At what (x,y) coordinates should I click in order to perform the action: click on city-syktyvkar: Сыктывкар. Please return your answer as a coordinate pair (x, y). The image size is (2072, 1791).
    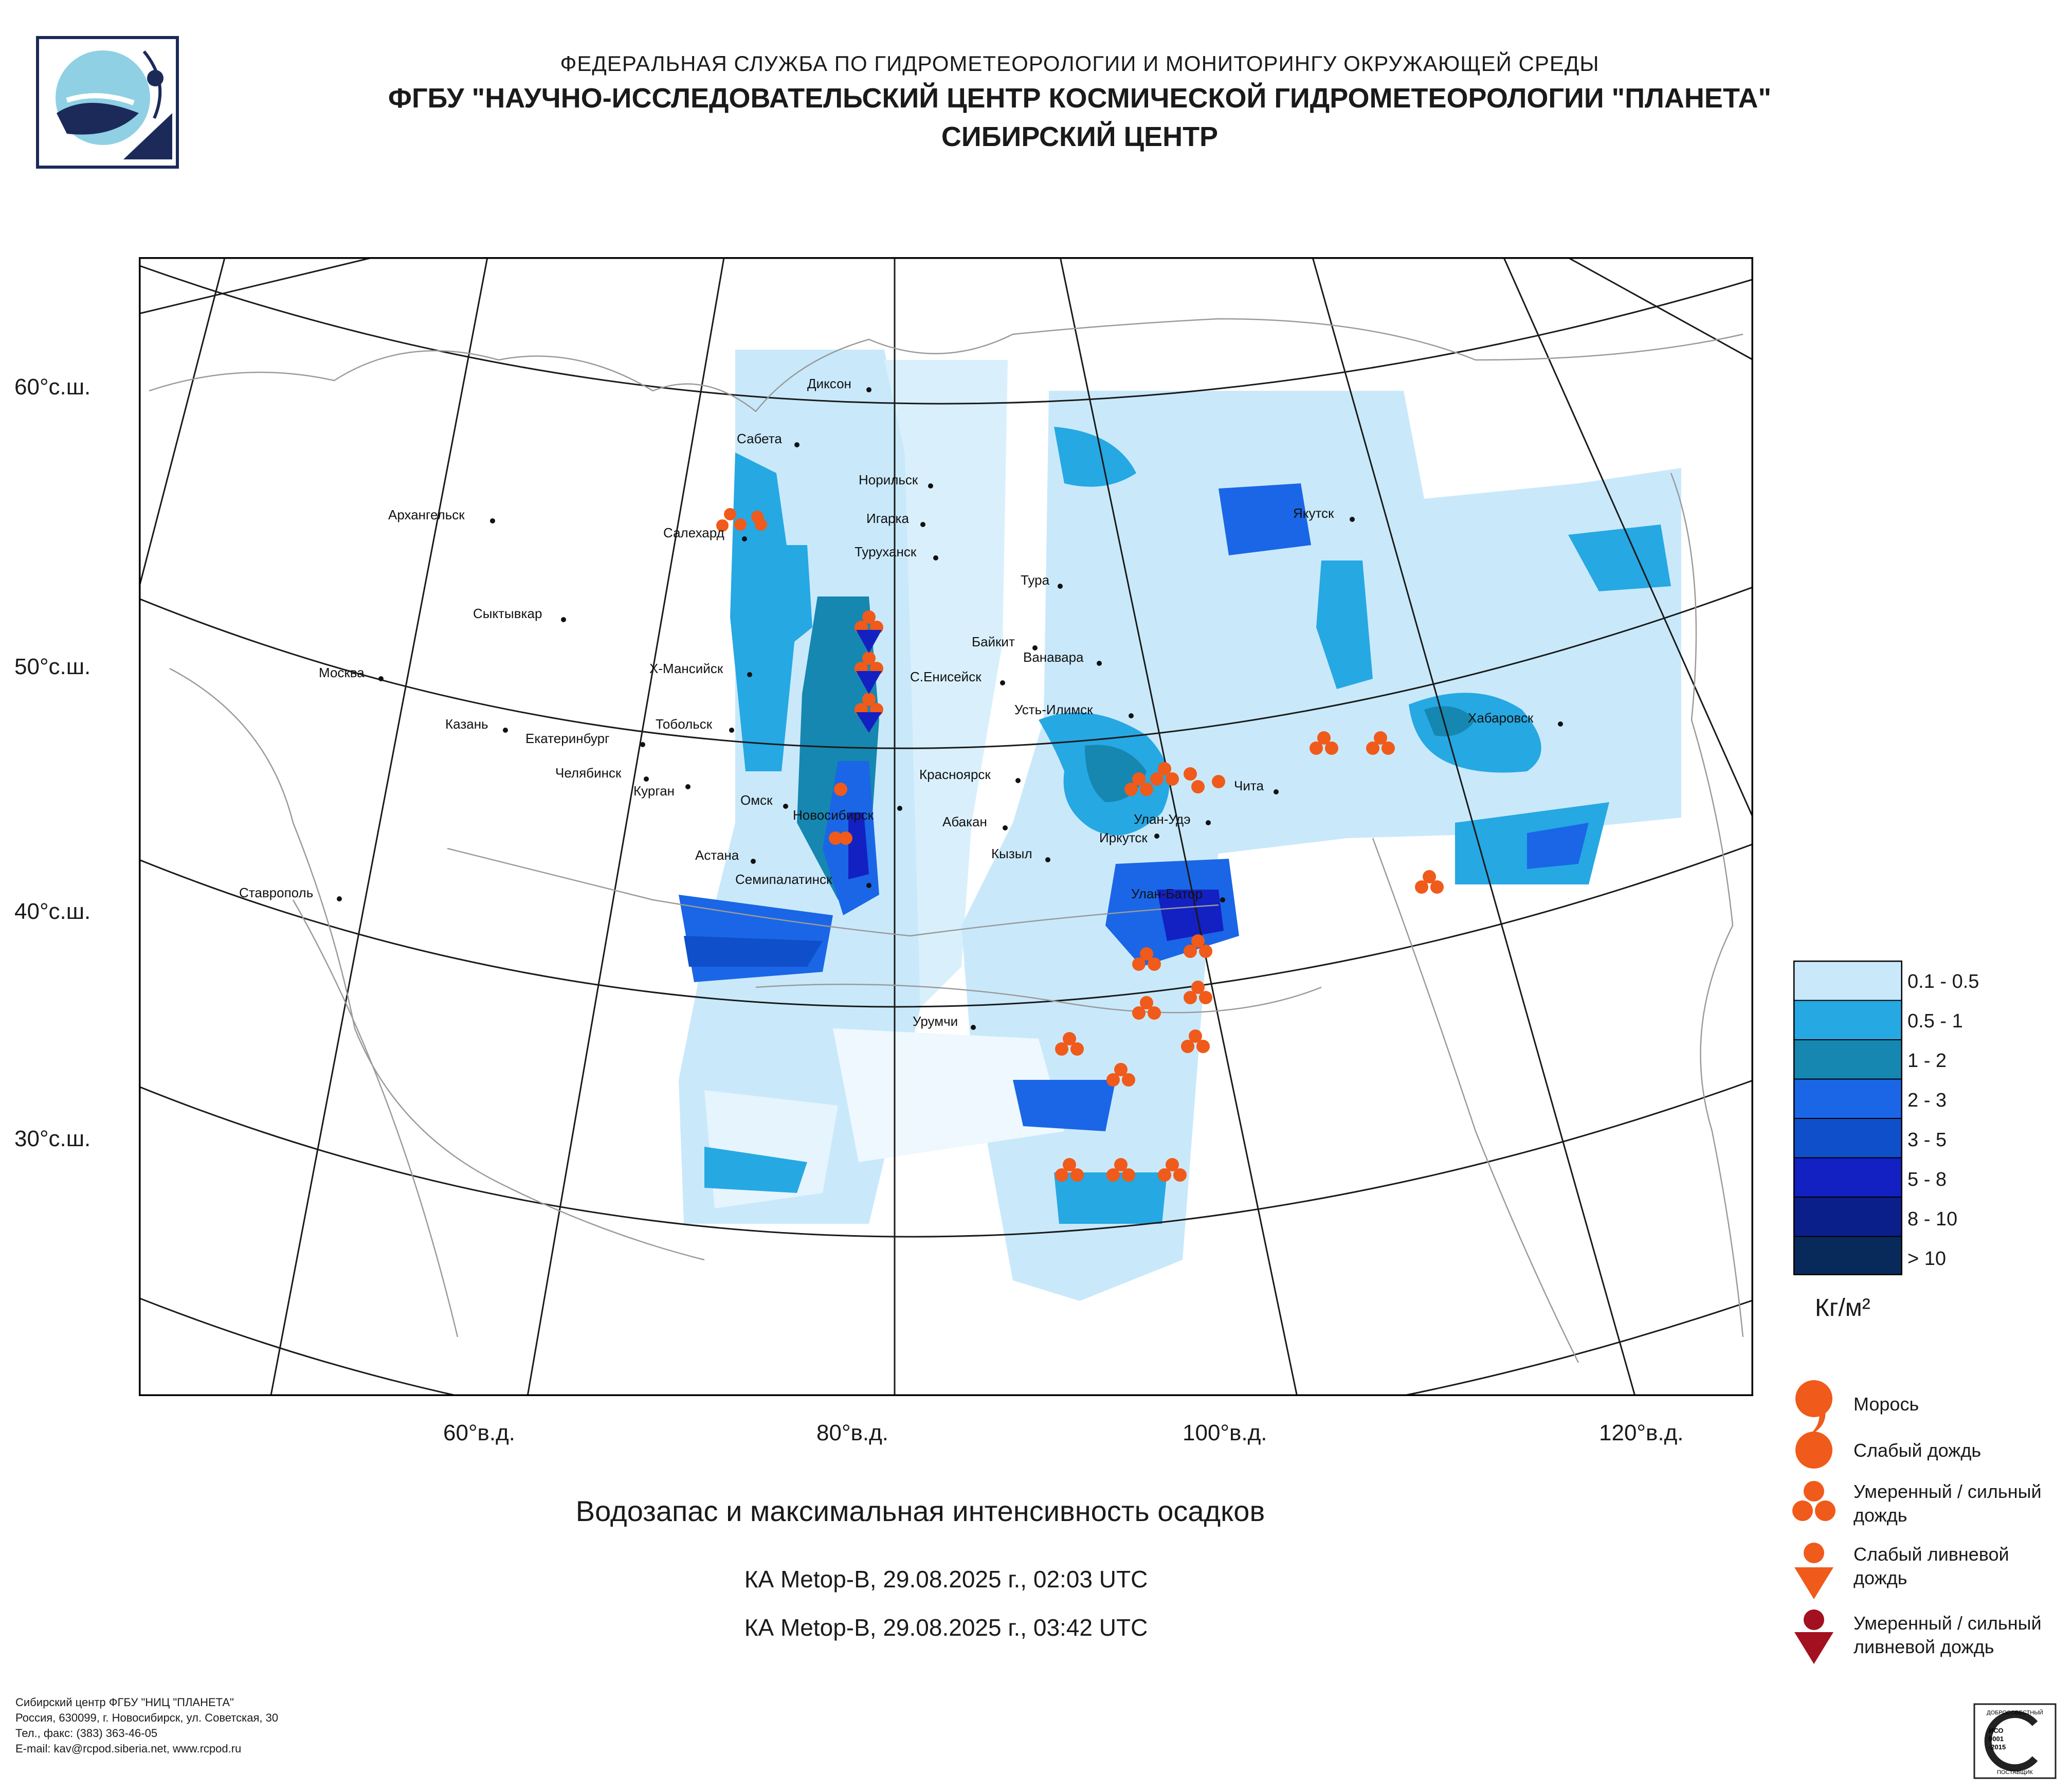
    Looking at the image, I should click on (507, 614).